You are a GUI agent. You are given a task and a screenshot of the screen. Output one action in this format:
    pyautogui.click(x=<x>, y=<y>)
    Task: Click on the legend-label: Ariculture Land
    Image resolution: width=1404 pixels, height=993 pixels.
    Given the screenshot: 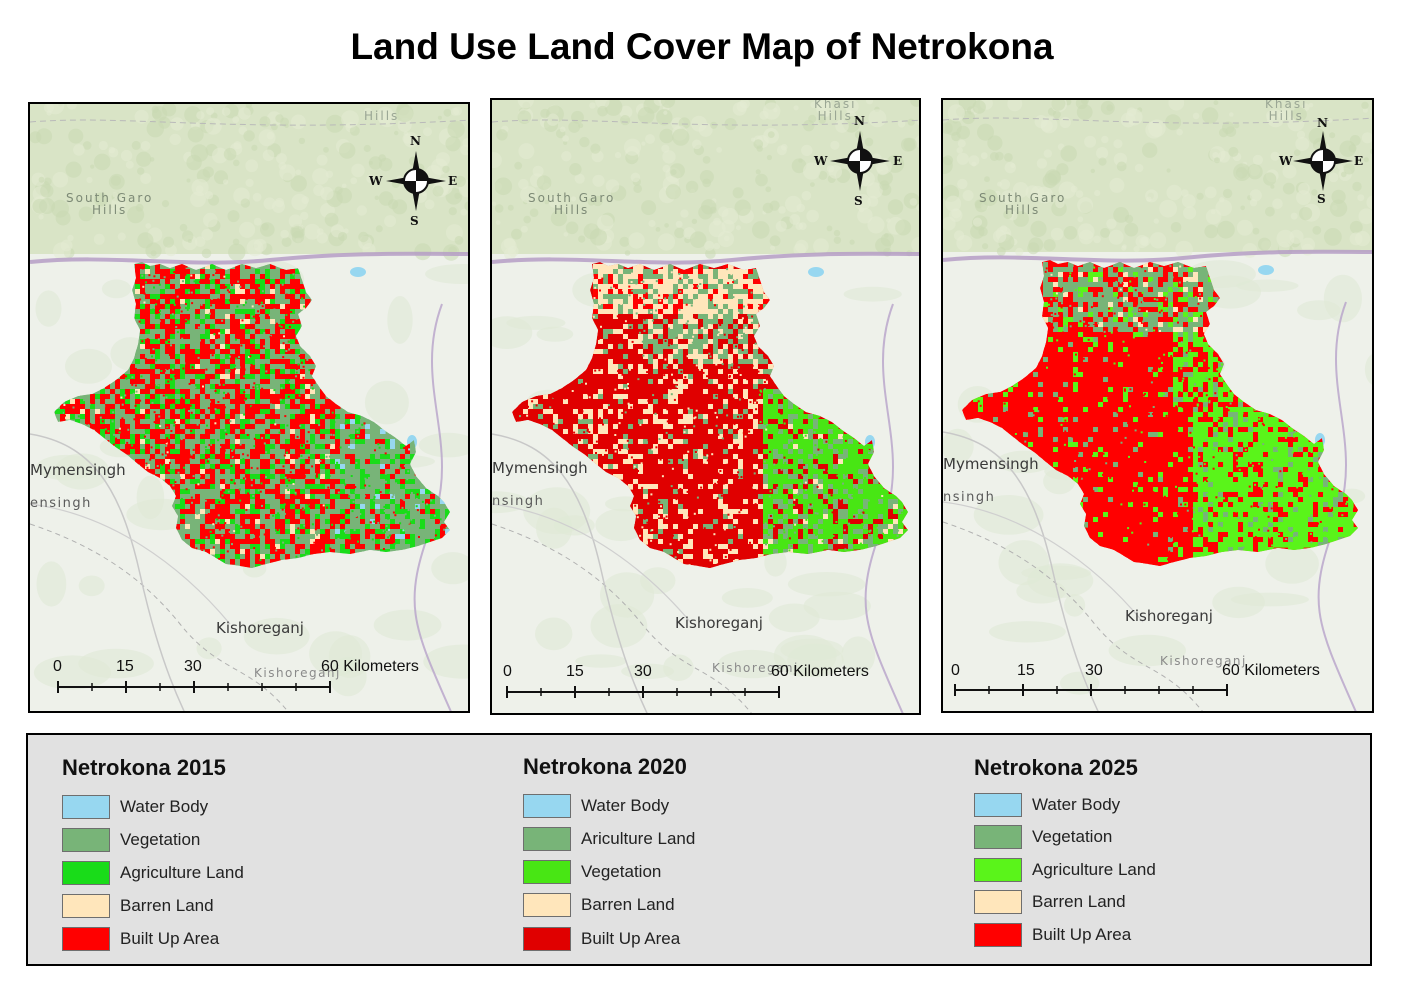 What is the action you would take?
    pyautogui.click(x=638, y=838)
    